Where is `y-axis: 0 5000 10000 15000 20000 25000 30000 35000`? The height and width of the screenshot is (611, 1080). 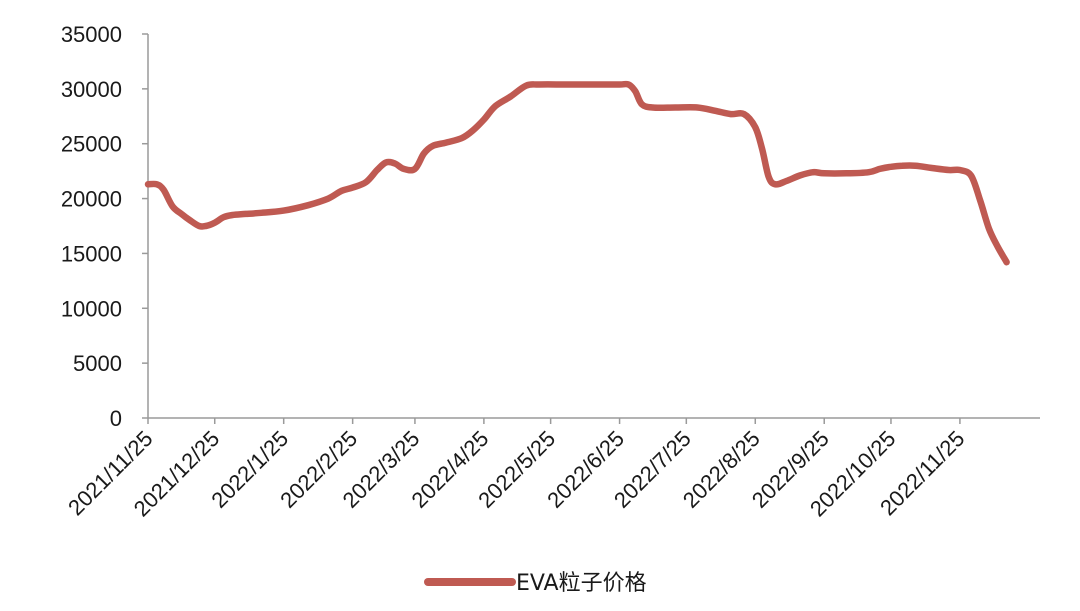
y-axis: 0 5000 10000 15000 20000 25000 30000 35000 is located at coordinates (105, 226).